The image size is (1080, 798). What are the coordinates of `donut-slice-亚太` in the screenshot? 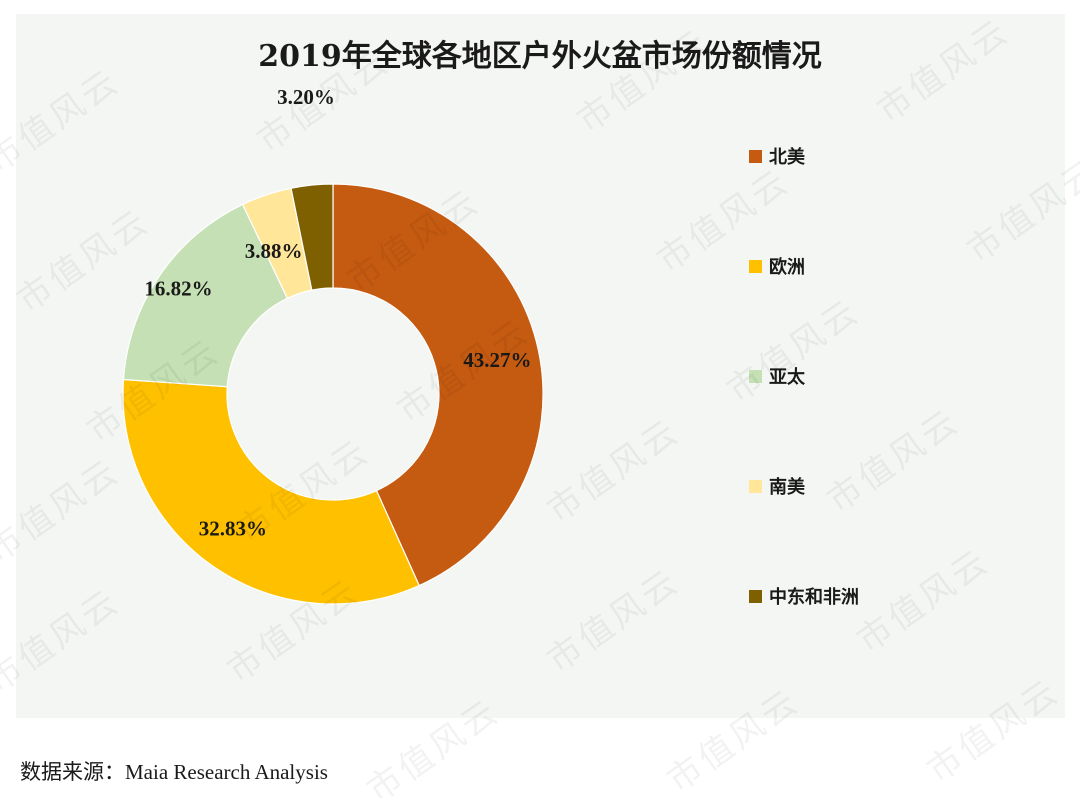 It's located at (205, 295).